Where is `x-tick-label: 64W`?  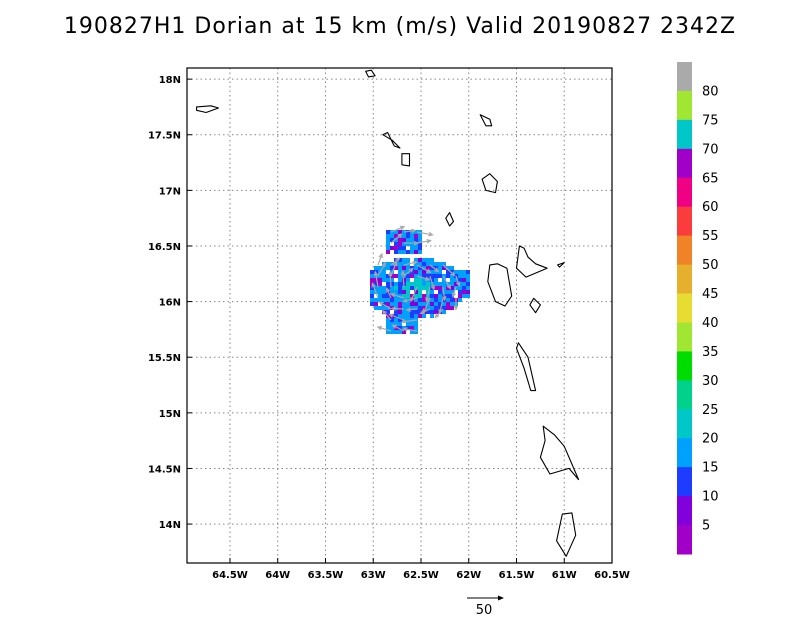 x-tick-label: 64W is located at coordinates (277, 575).